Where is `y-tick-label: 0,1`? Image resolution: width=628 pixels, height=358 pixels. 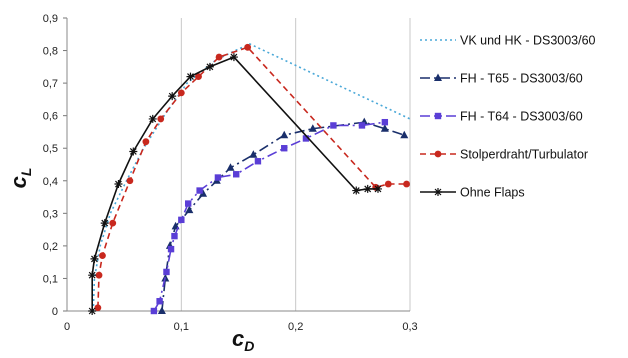 y-tick-label: 0,1 is located at coordinates (50, 279).